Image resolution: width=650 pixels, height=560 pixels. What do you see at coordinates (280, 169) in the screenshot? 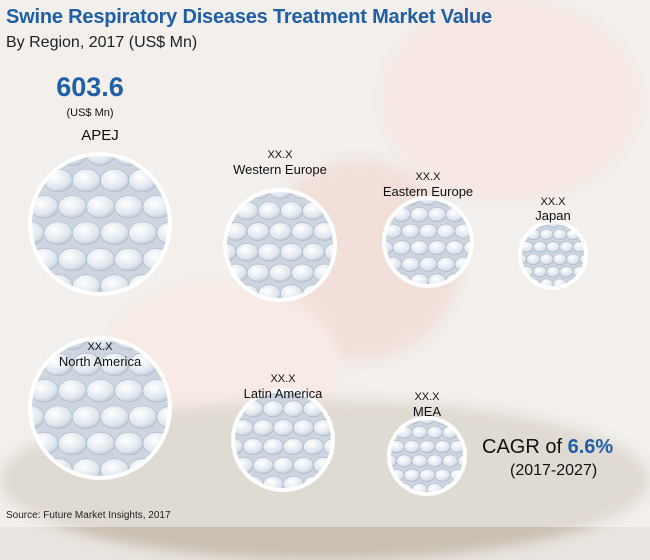
I see `region-label: Western Europe` at bounding box center [280, 169].